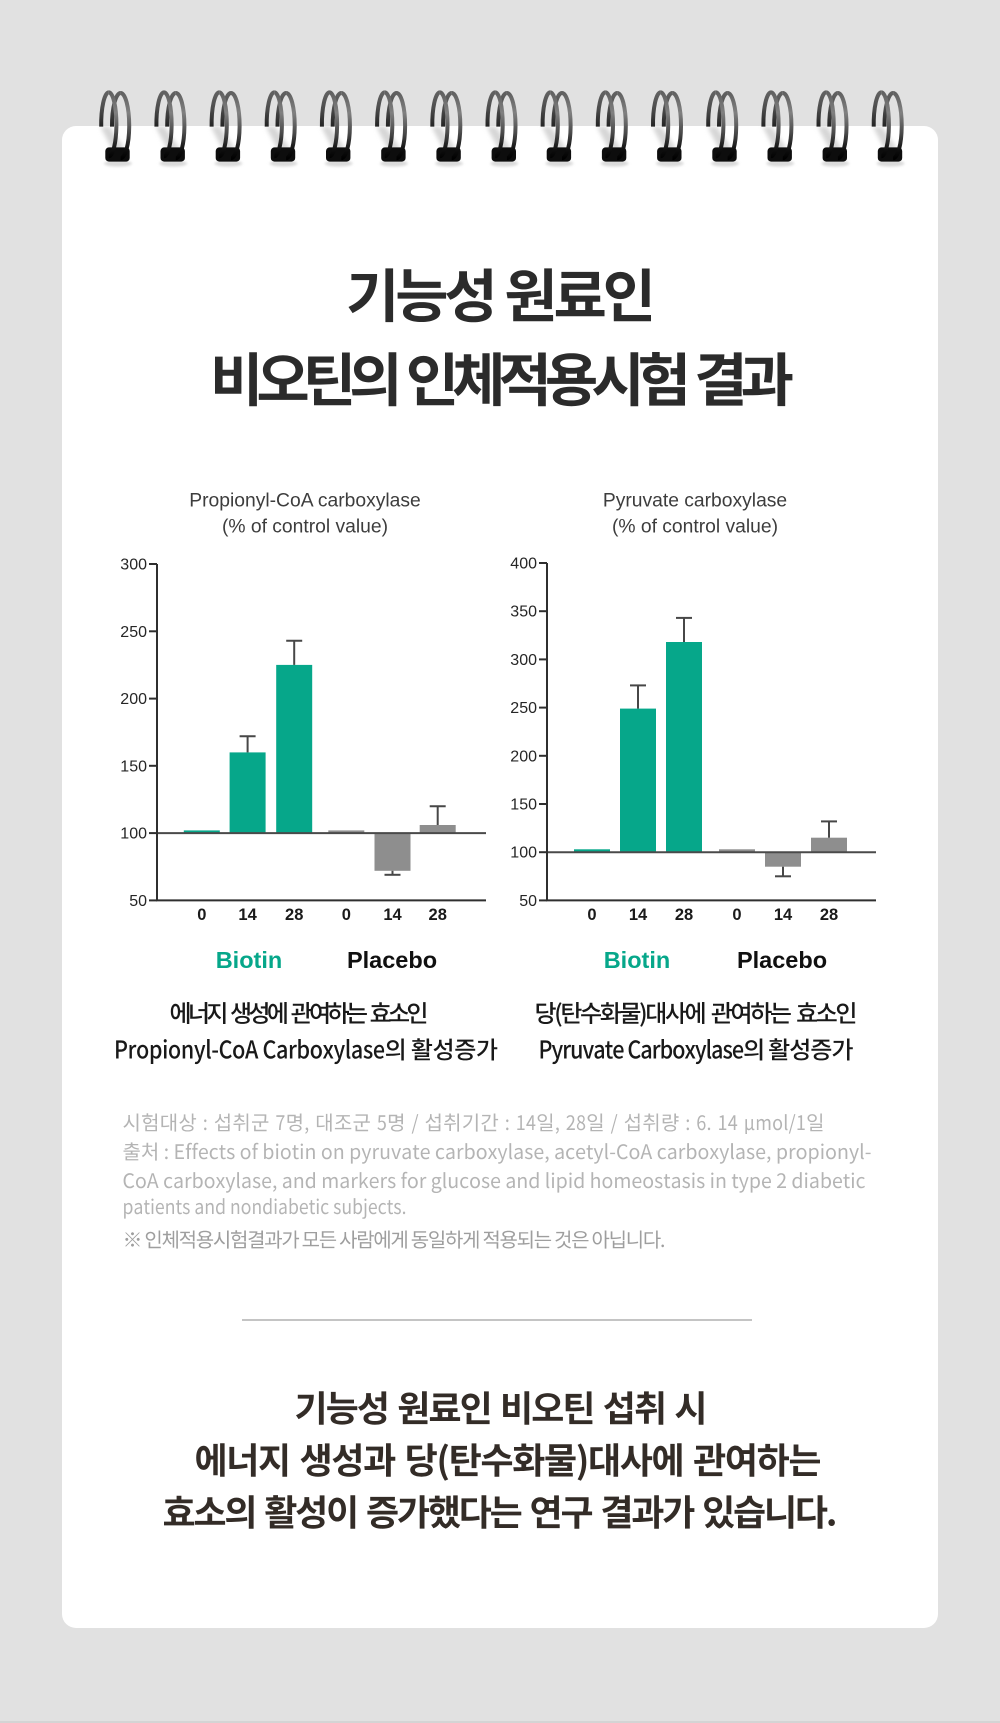 The height and width of the screenshot is (1723, 1000). What do you see at coordinates (695, 501) in the screenshot?
I see `svg-text: Pyruvate carboxylase` at bounding box center [695, 501].